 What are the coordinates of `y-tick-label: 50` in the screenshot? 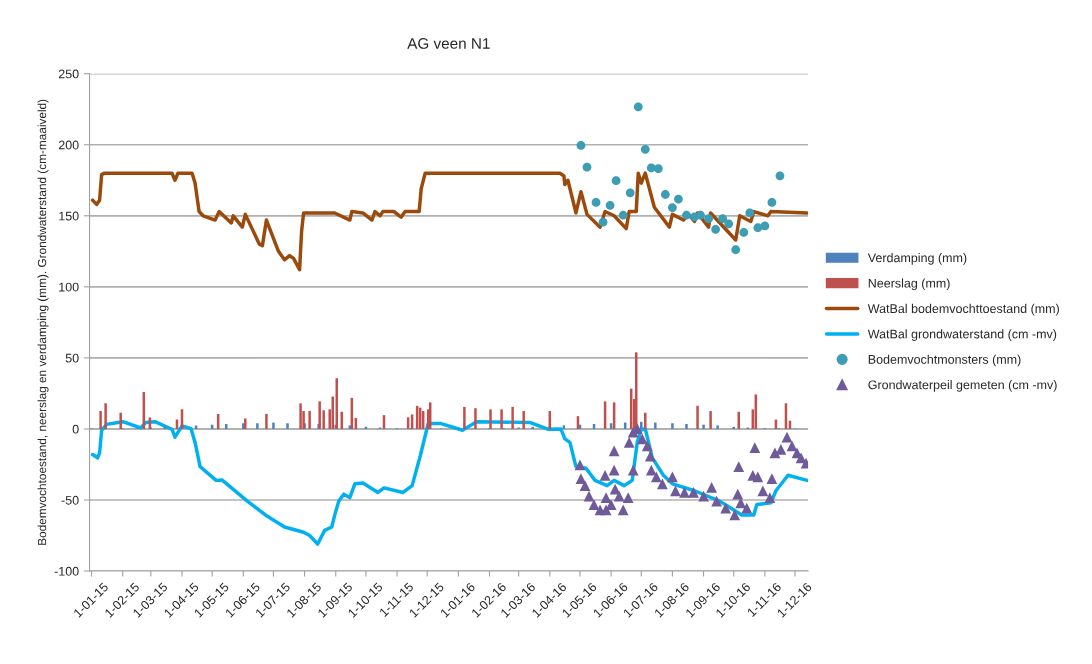 It's located at (72, 358).